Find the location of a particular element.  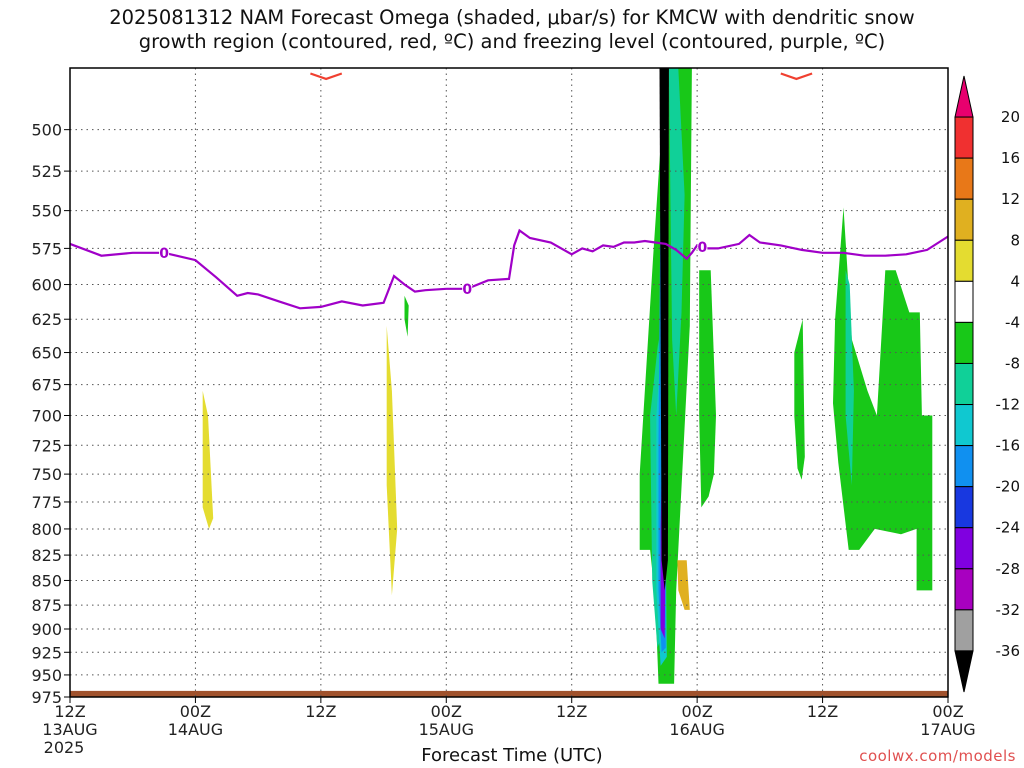

colorbar-label: -8 is located at coordinates (1012, 363).